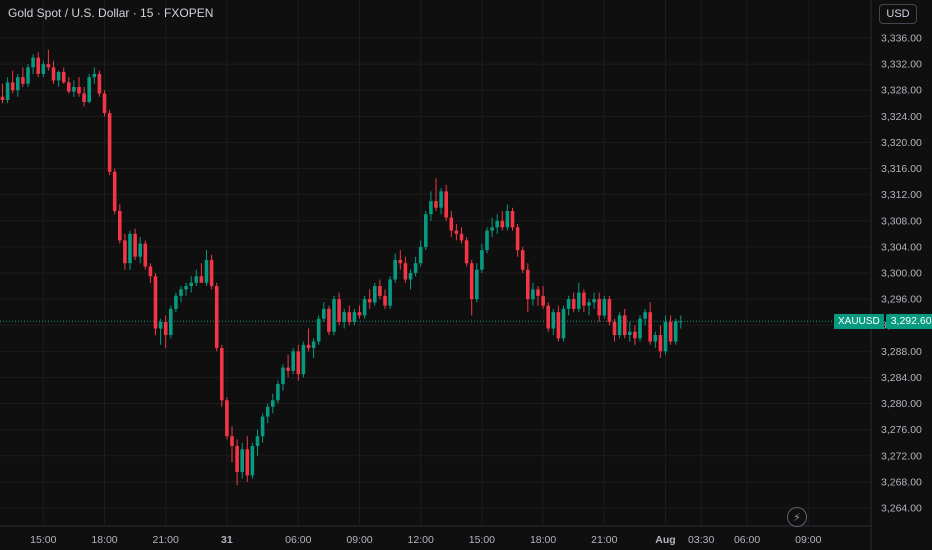  I want to click on y-tick-label: 3,280.00, so click(901, 404).